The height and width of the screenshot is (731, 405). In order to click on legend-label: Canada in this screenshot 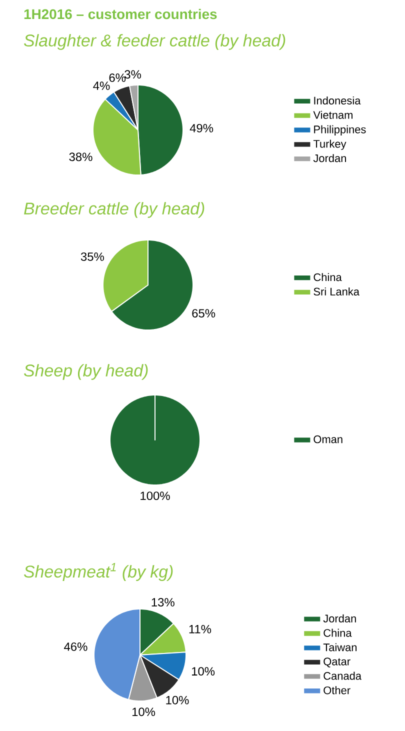, I will do `click(343, 676)`.